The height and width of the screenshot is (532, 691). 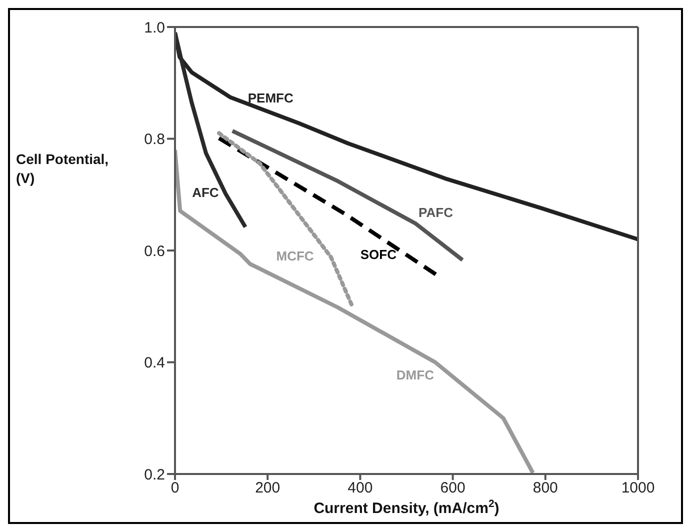 What do you see at coordinates (379, 254) in the screenshot?
I see `series-label: SOFC` at bounding box center [379, 254].